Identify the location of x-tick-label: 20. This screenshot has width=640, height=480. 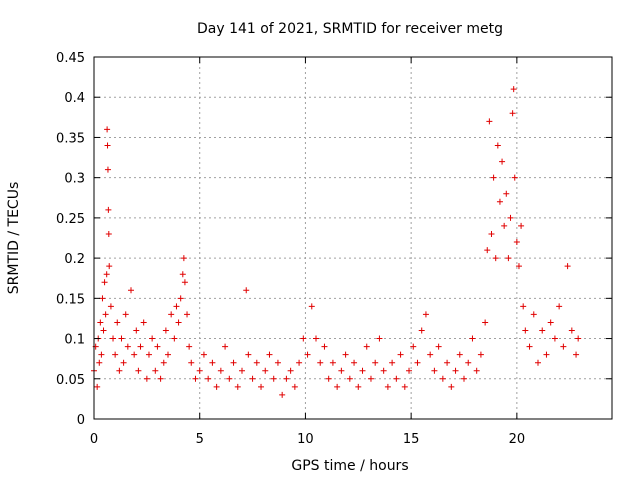
(517, 439).